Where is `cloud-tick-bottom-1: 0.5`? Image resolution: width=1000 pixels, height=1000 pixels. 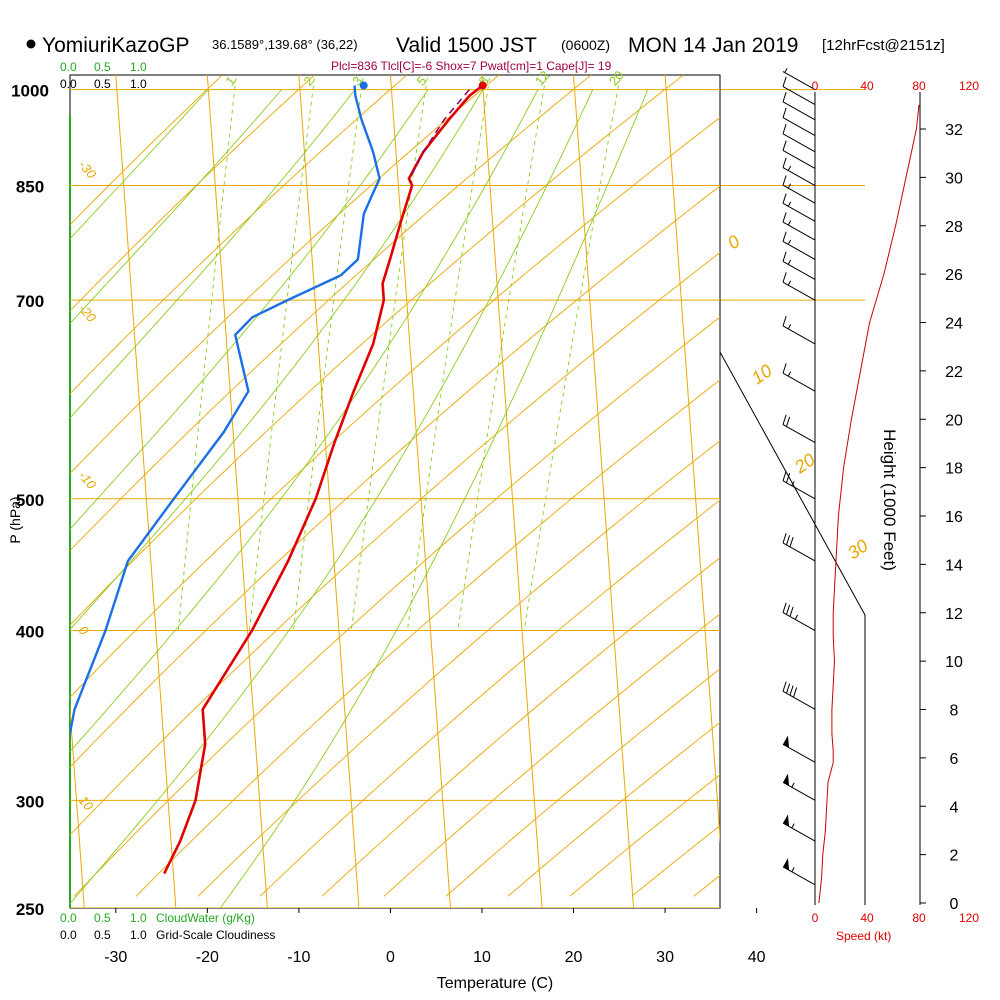 cloud-tick-bottom-1: 0.5 is located at coordinates (102, 935).